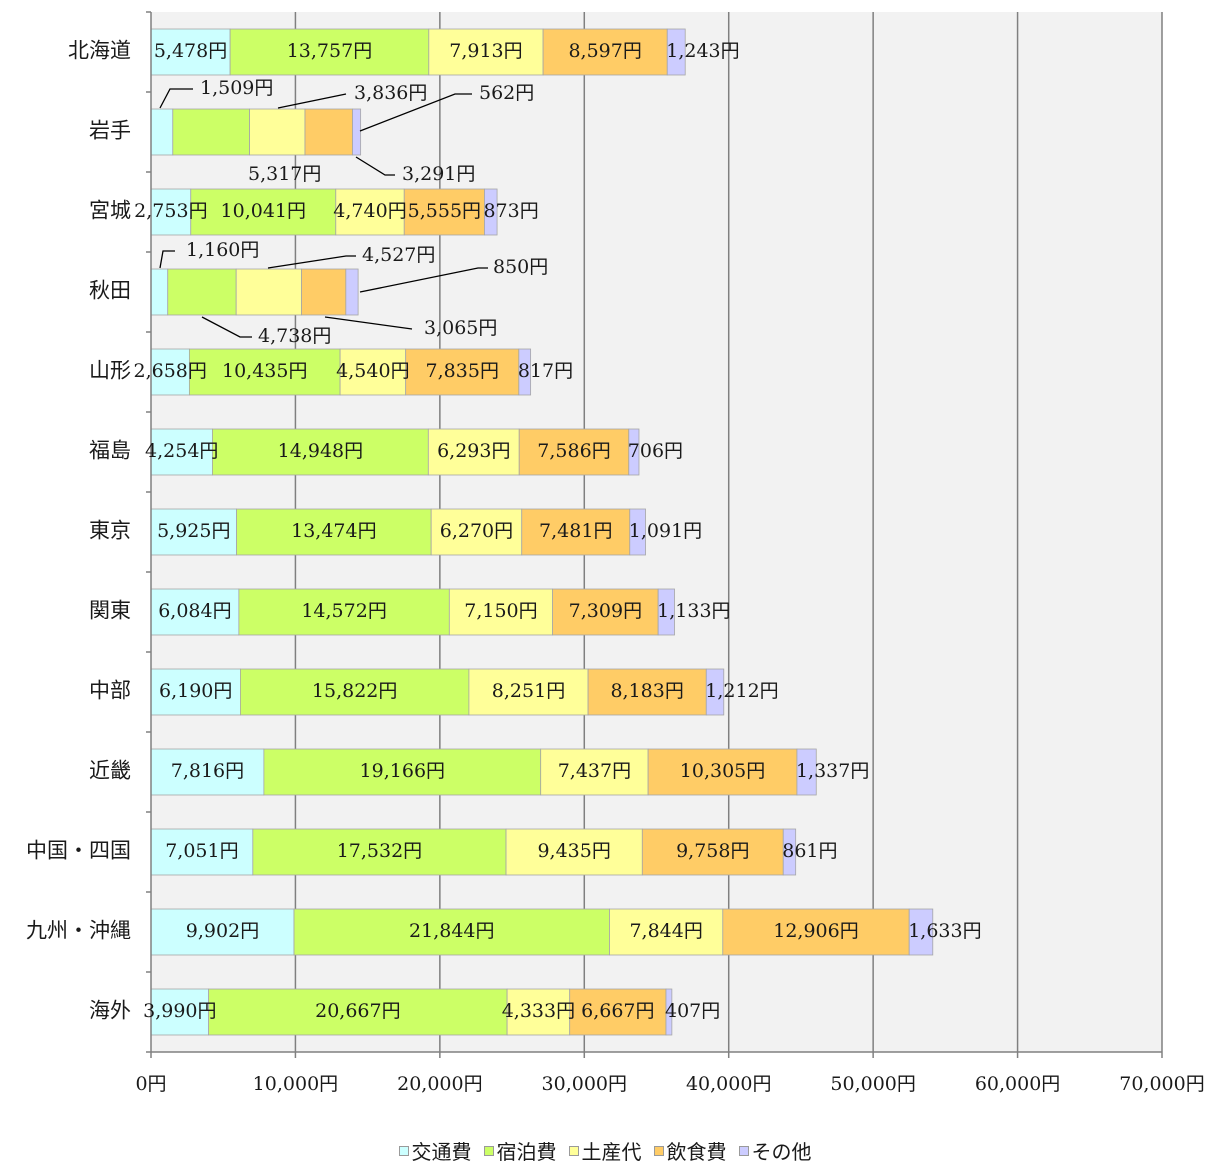 The height and width of the screenshot is (1171, 1210). What do you see at coordinates (1161, 1084) in the screenshot?
I see `x-tick-label: 70,000円` at bounding box center [1161, 1084].